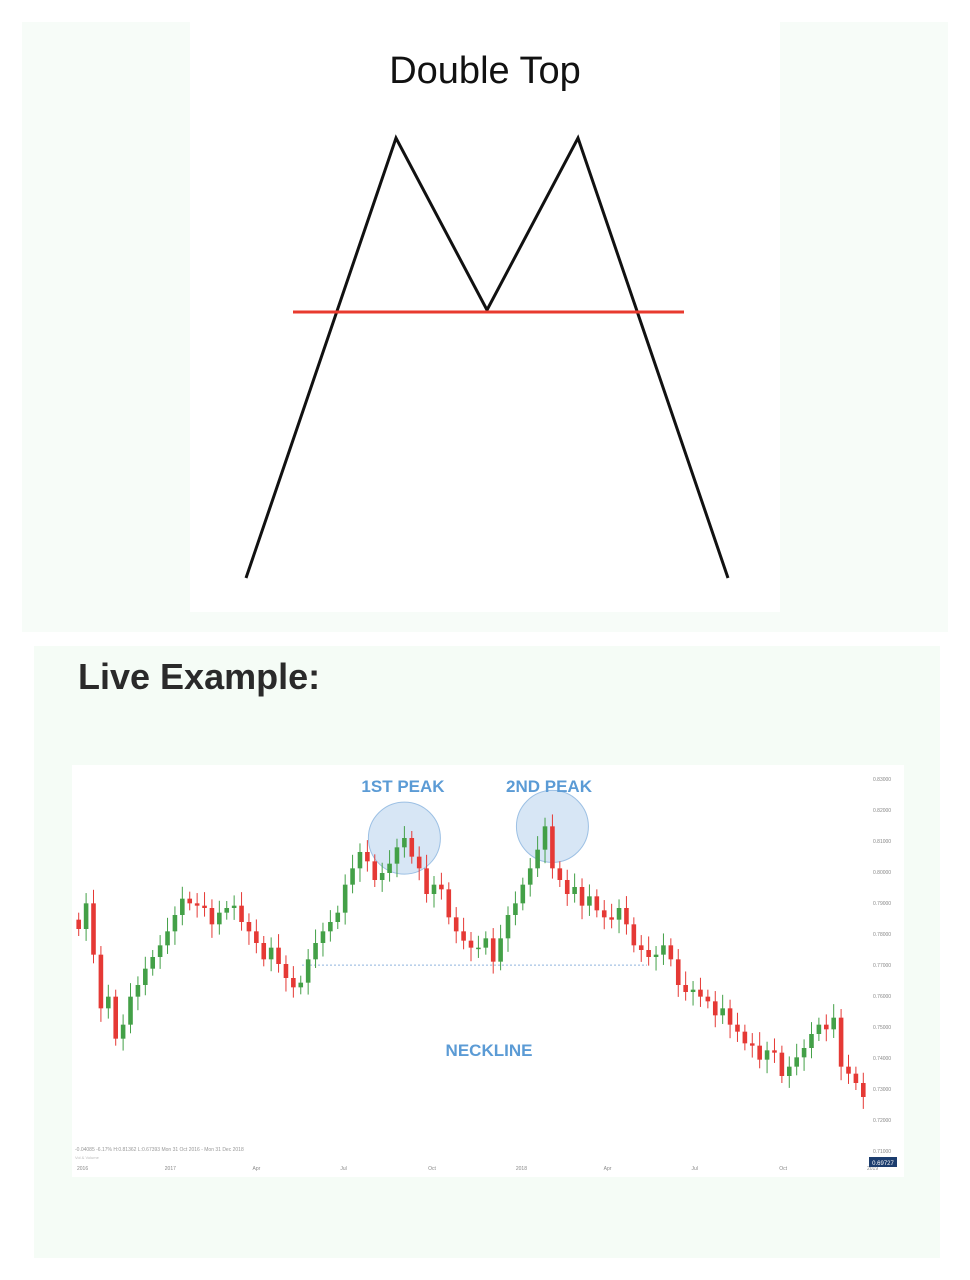 The height and width of the screenshot is (1280, 970). What do you see at coordinates (882, 935) in the screenshot?
I see `y-tick-label: 0.78000` at bounding box center [882, 935].